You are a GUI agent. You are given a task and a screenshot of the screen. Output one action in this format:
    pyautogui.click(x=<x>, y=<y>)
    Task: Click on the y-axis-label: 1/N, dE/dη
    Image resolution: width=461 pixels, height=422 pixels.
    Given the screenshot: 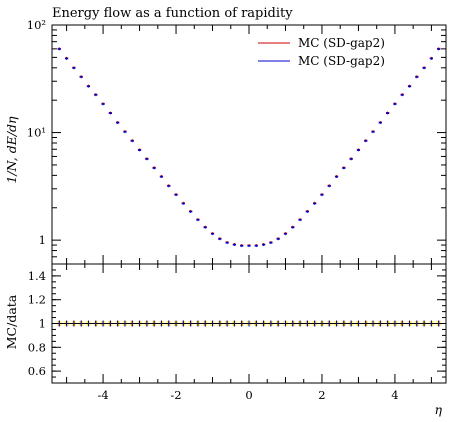 What is the action you would take?
    pyautogui.click(x=11, y=150)
    